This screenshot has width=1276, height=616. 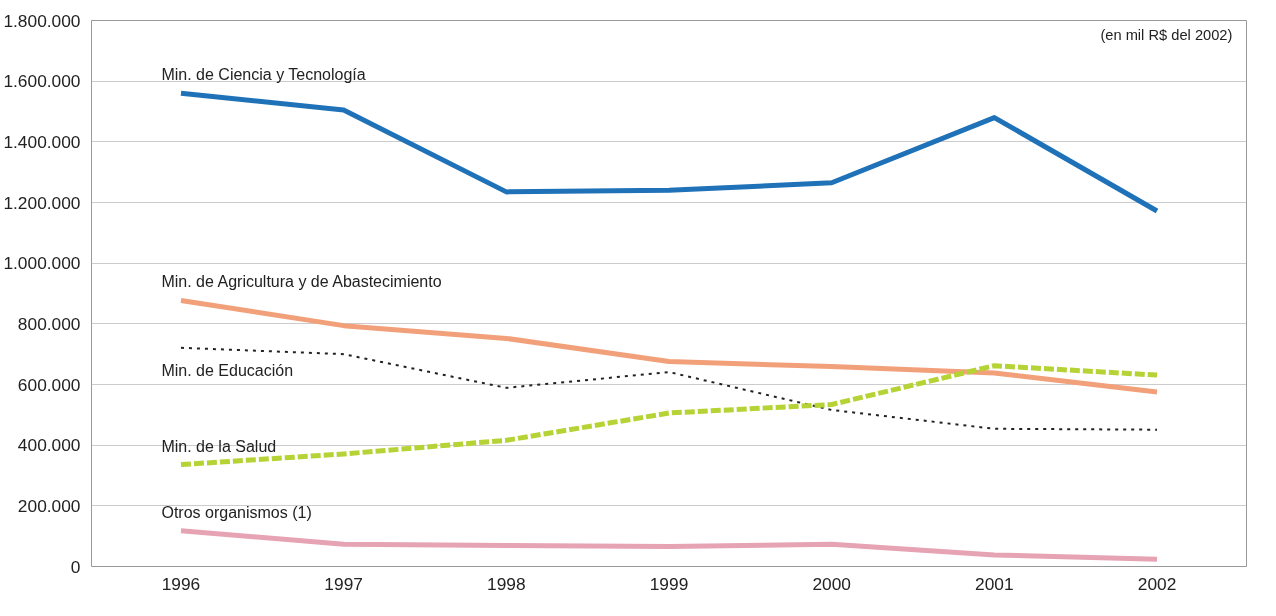 I want to click on y-tick-label: 600.000, so click(x=49, y=384).